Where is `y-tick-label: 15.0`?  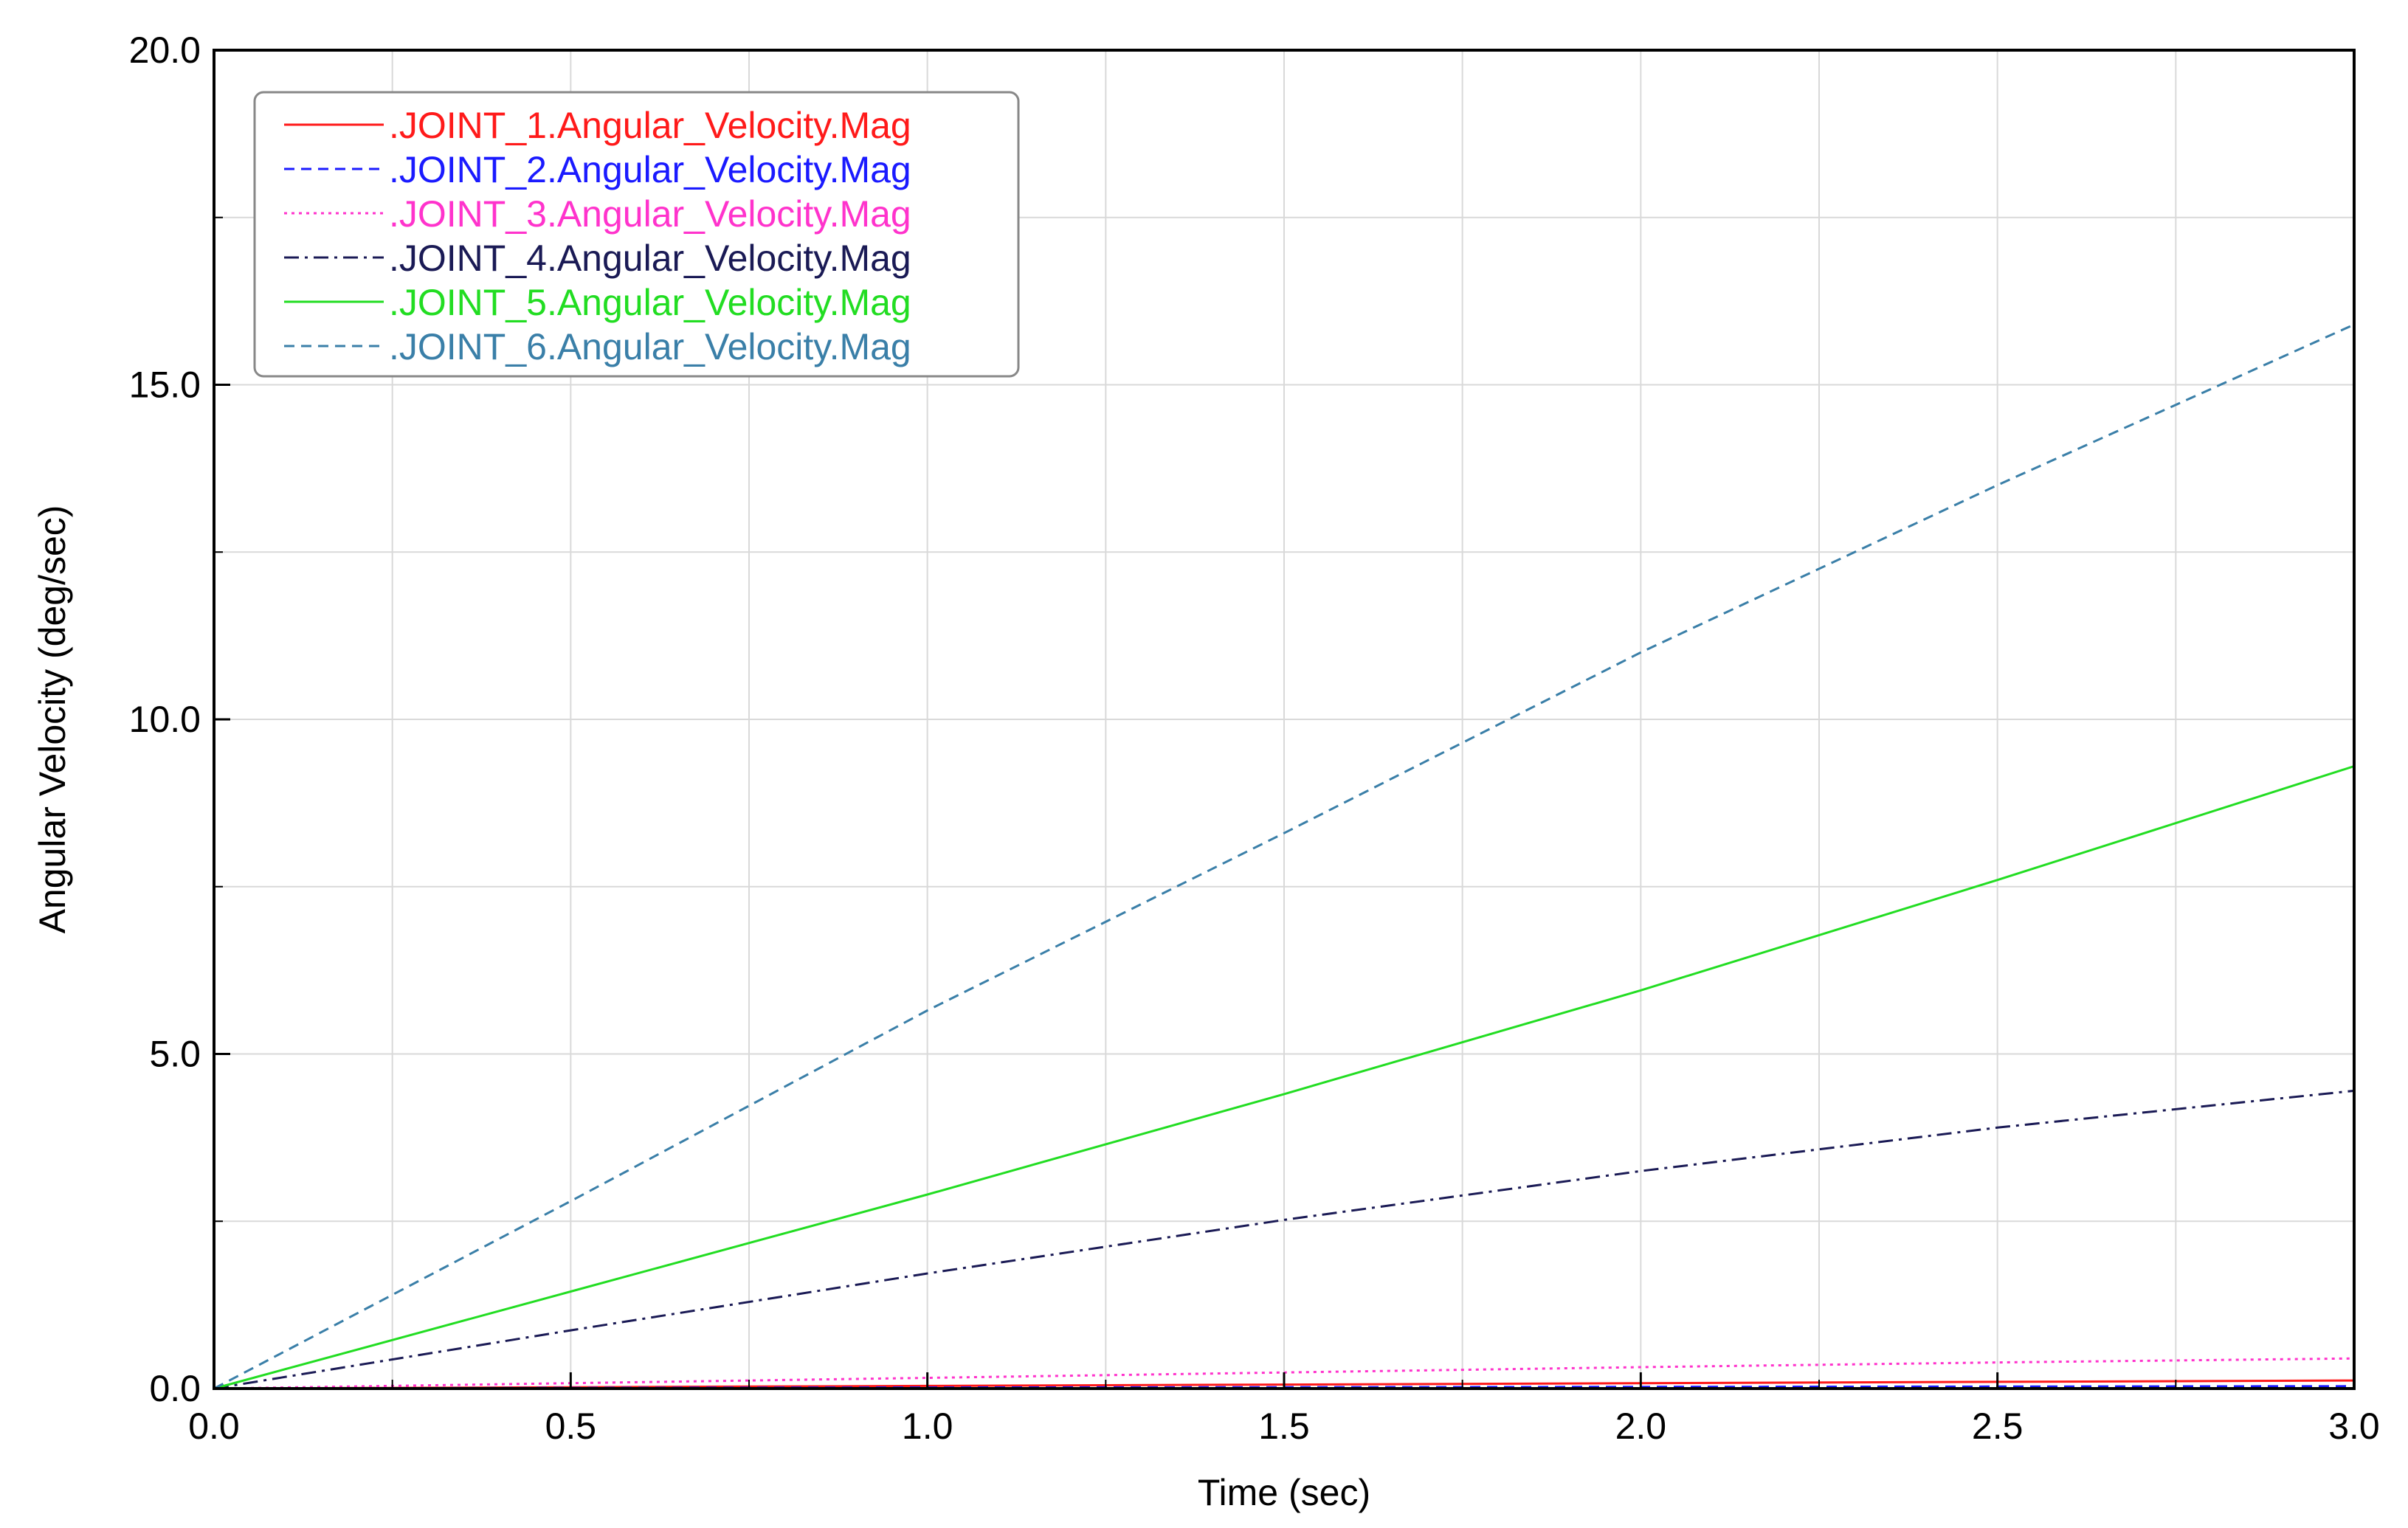 y-tick-label: 15.0 is located at coordinates (165, 385).